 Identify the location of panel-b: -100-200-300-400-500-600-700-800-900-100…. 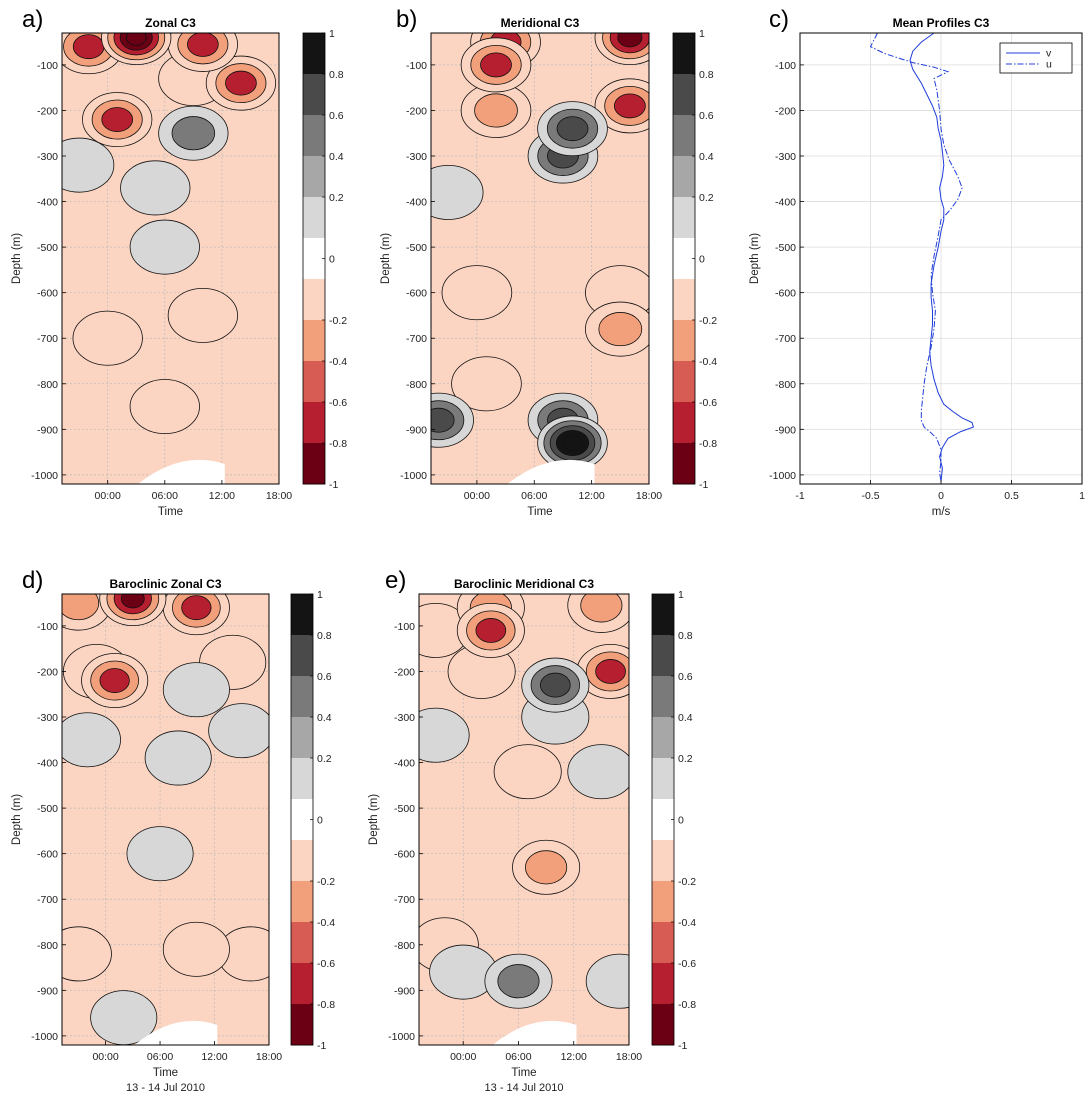
(548, 262).